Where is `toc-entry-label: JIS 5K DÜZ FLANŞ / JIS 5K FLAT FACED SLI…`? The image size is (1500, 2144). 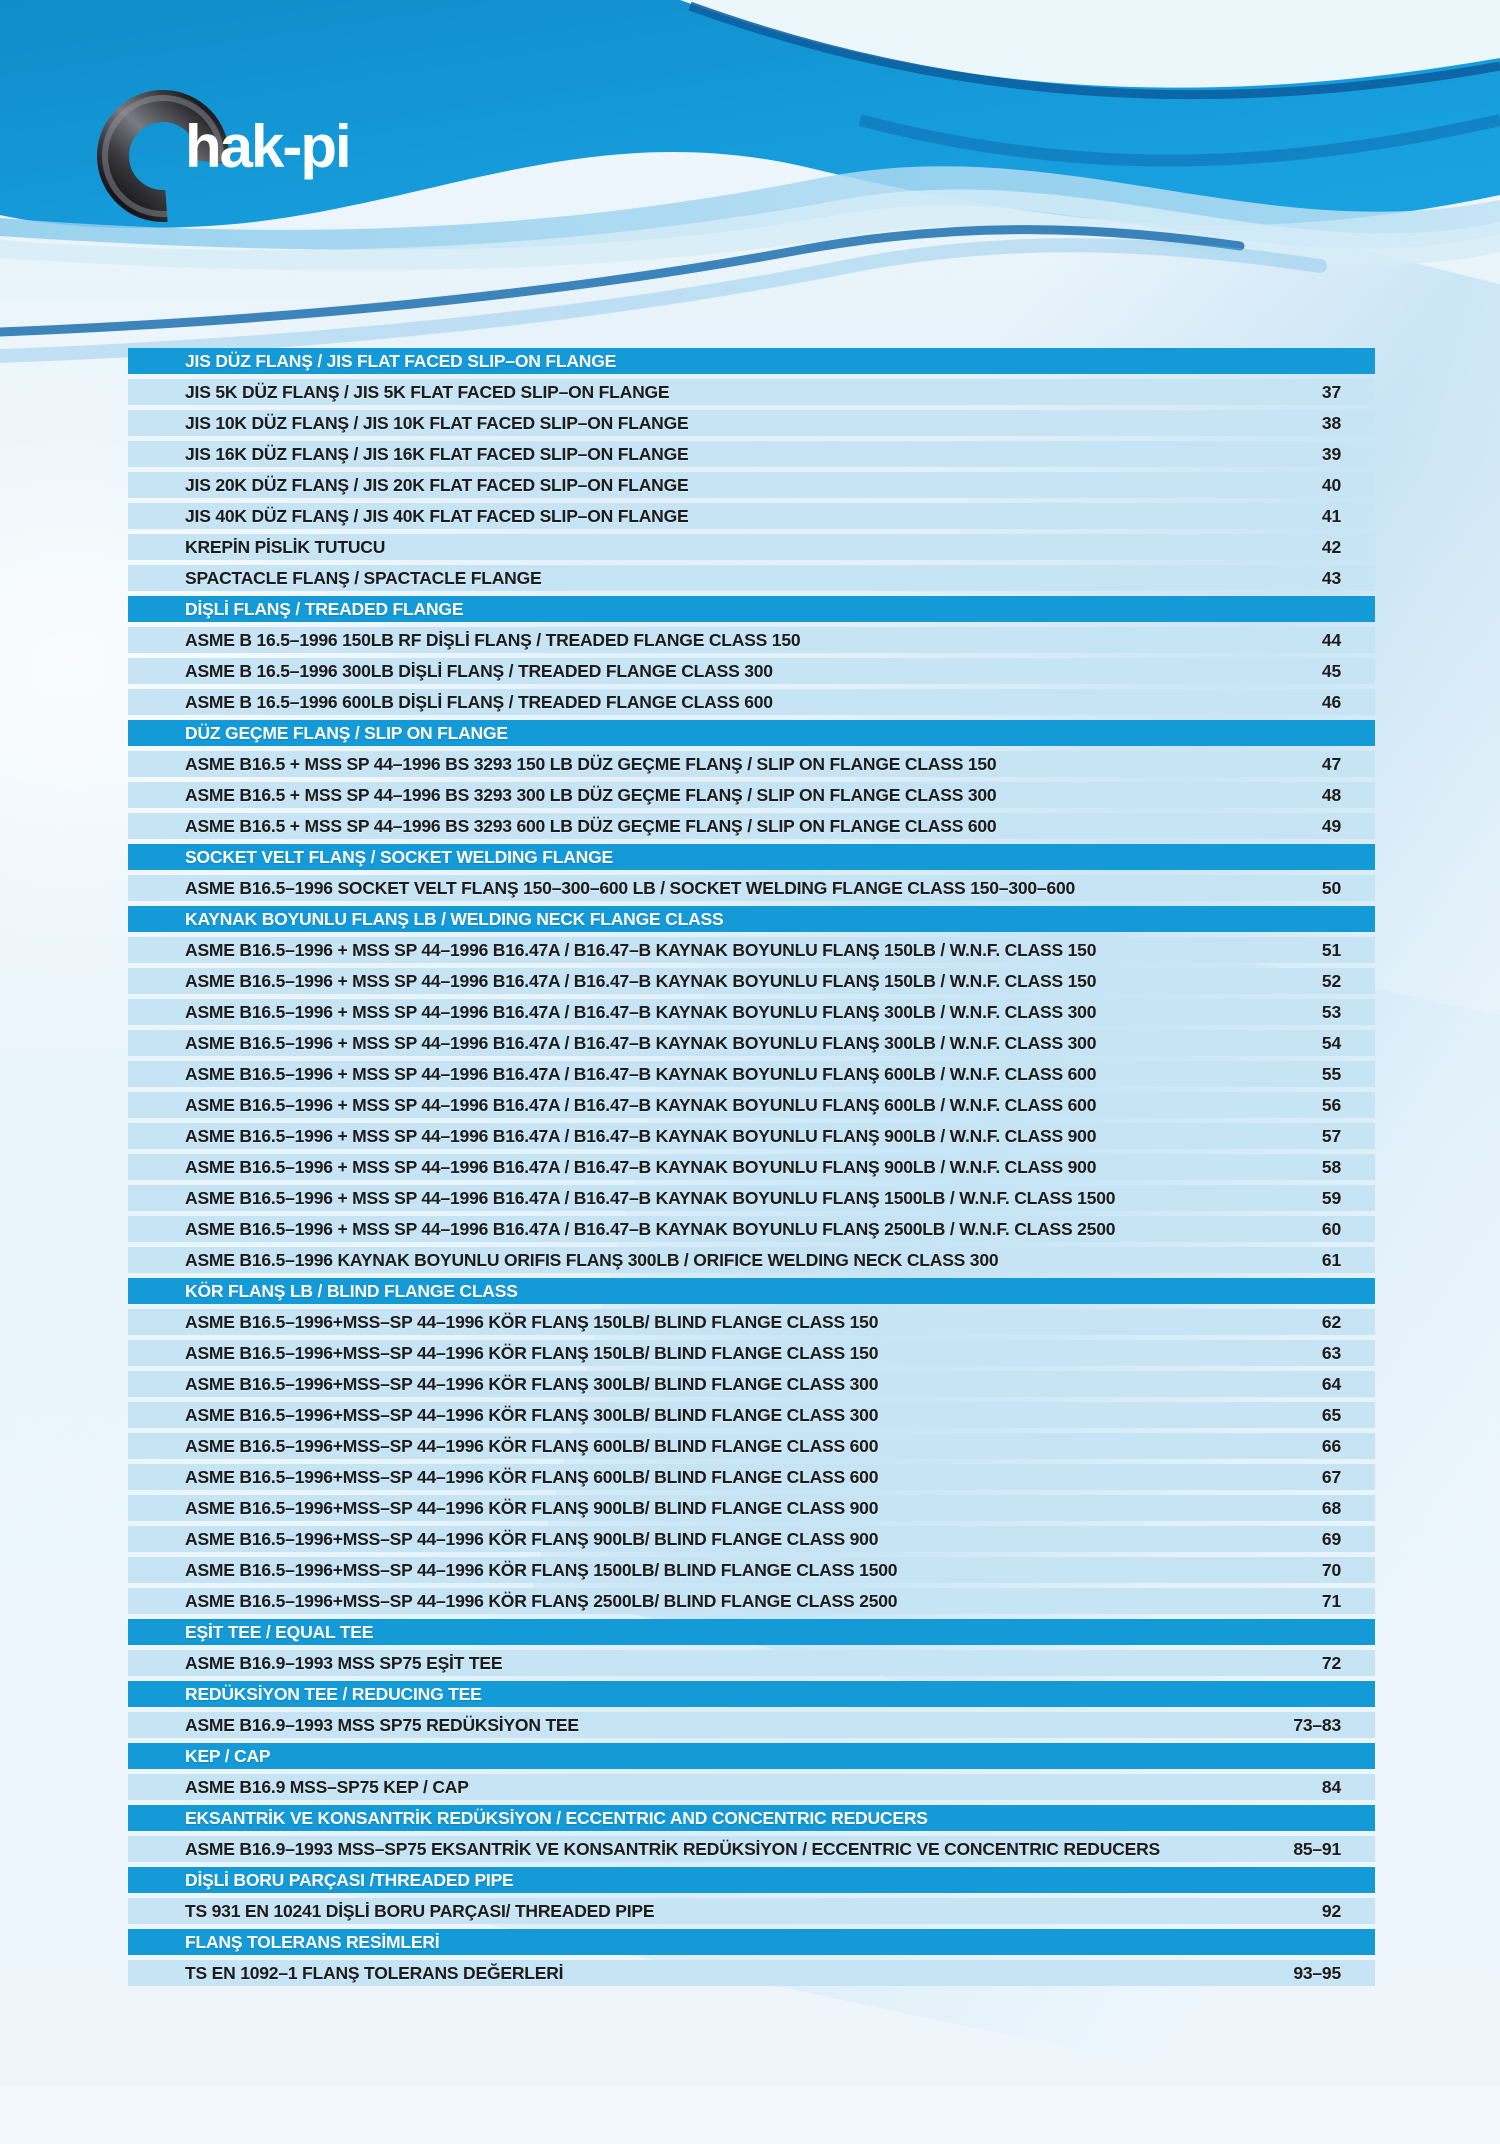 toc-entry-label: JIS 5K DÜZ FLANŞ / JIS 5K FLAT FACED SLI… is located at coordinates (427, 392).